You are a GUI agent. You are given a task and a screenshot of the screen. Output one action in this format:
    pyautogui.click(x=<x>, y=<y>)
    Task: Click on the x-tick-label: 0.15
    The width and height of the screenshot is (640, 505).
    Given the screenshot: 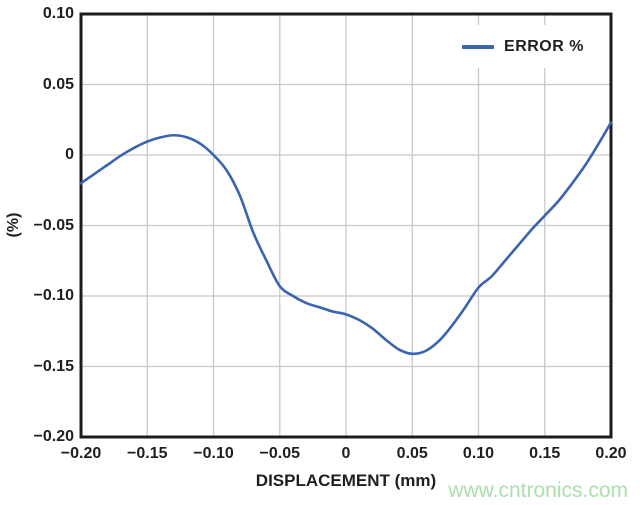 What is the action you would take?
    pyautogui.click(x=545, y=453)
    